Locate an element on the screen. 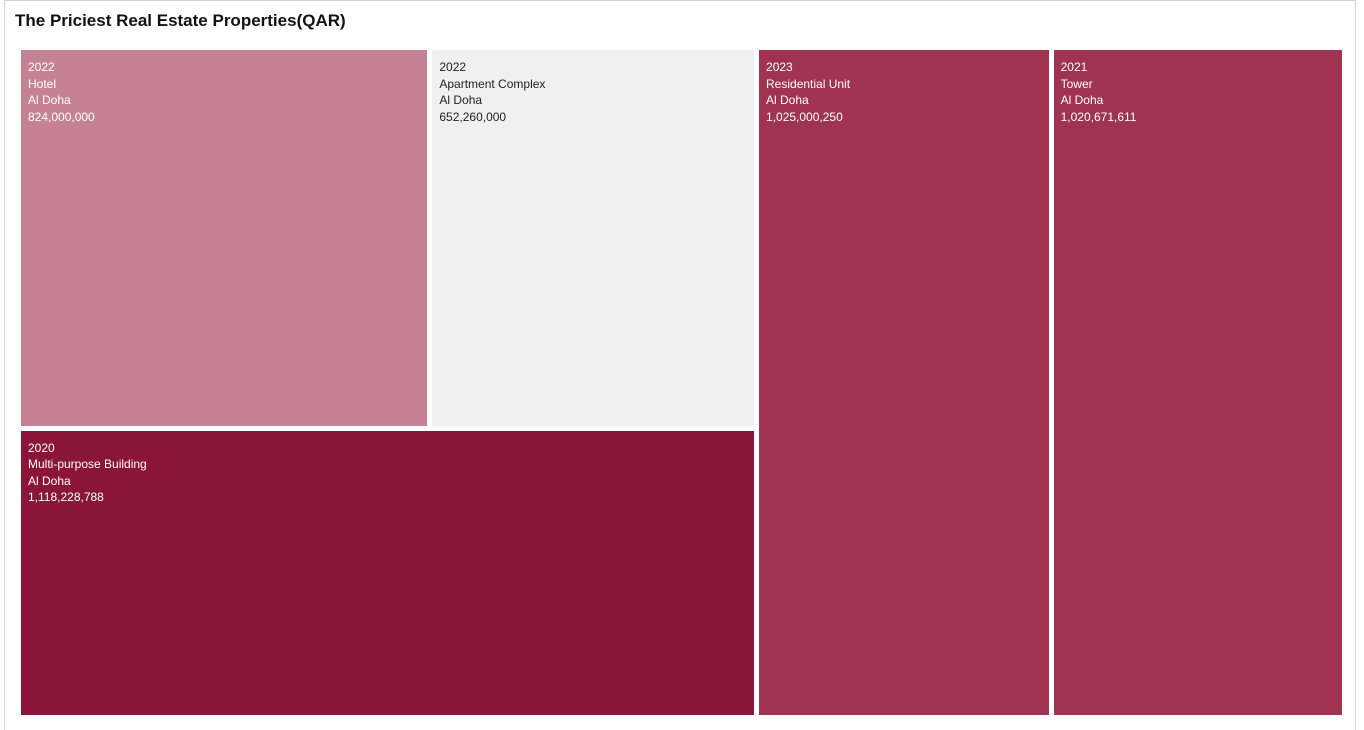  tile-year-label: 2023 is located at coordinates (779, 67).